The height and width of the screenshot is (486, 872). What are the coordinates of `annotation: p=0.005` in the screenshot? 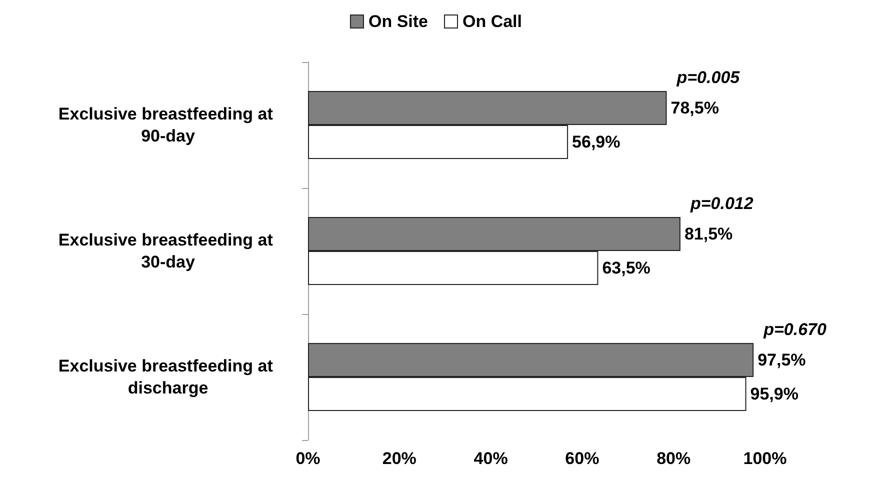 It's located at (708, 77).